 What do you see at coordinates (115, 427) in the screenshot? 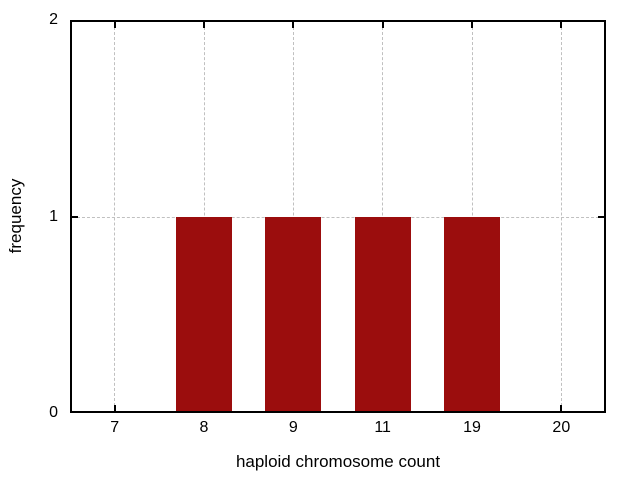
I see `x-tick-label-7: 7` at bounding box center [115, 427].